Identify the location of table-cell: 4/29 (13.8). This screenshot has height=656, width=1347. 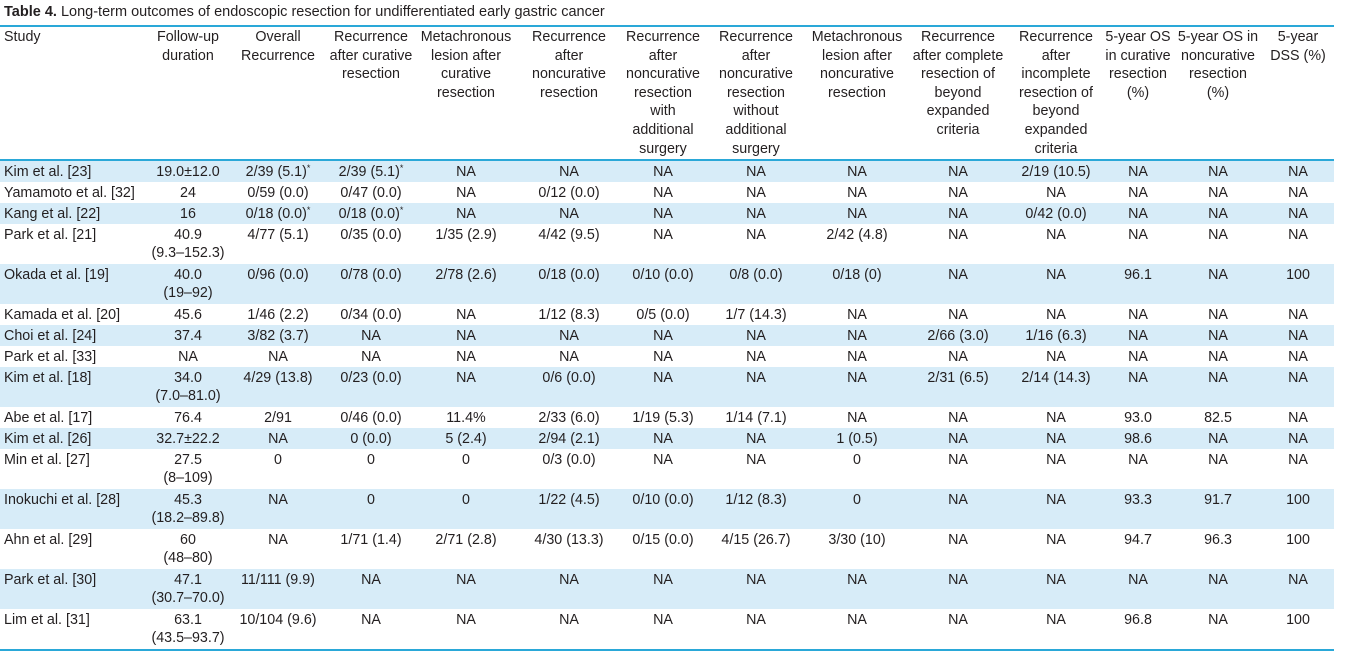
(278, 387).